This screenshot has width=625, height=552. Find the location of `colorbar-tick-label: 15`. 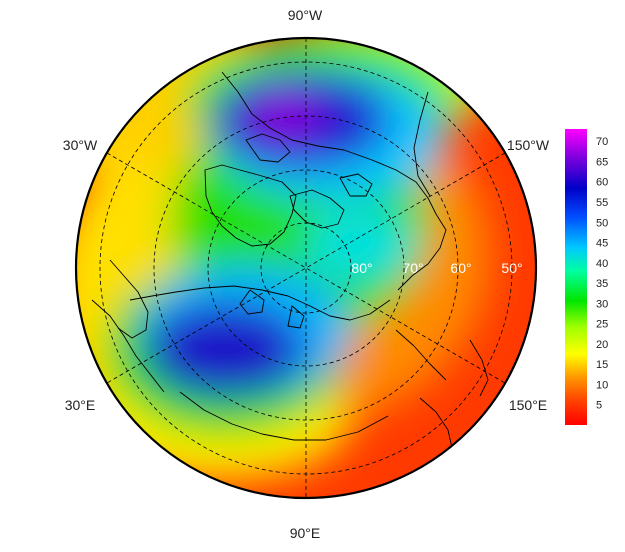

colorbar-tick-label: 15 is located at coordinates (602, 365).